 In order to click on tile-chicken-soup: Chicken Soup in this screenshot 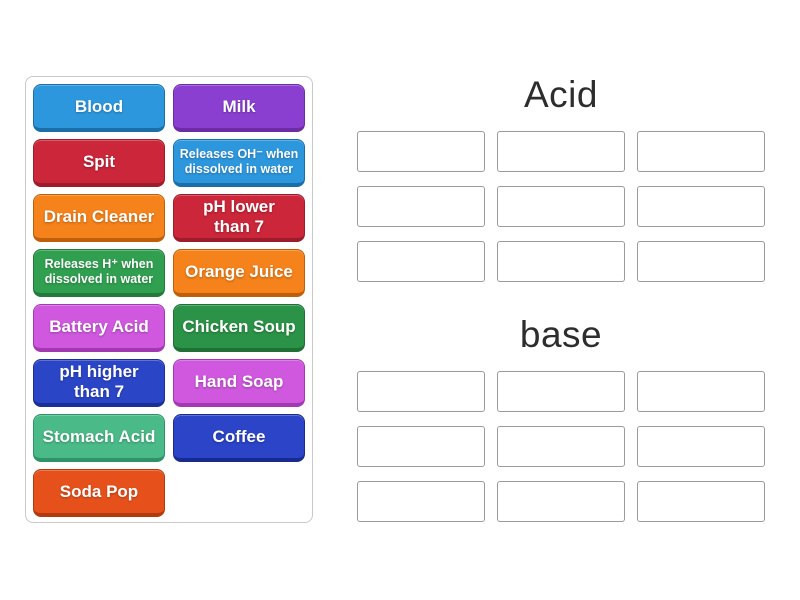, I will do `click(239, 328)`.